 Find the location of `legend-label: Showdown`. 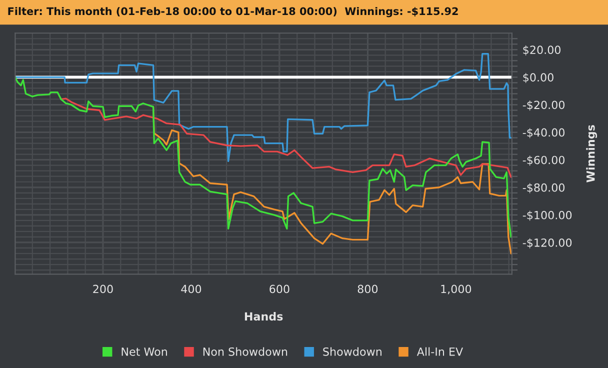

legend-label: Showdown is located at coordinates (352, 351).